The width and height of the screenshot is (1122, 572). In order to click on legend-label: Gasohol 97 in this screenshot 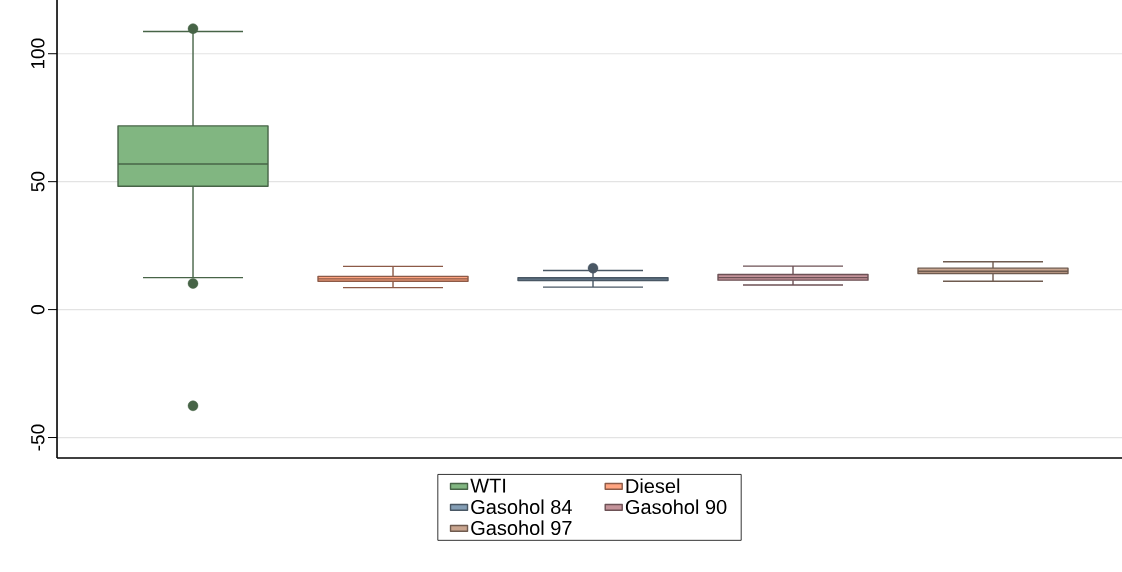, I will do `click(521, 528)`.